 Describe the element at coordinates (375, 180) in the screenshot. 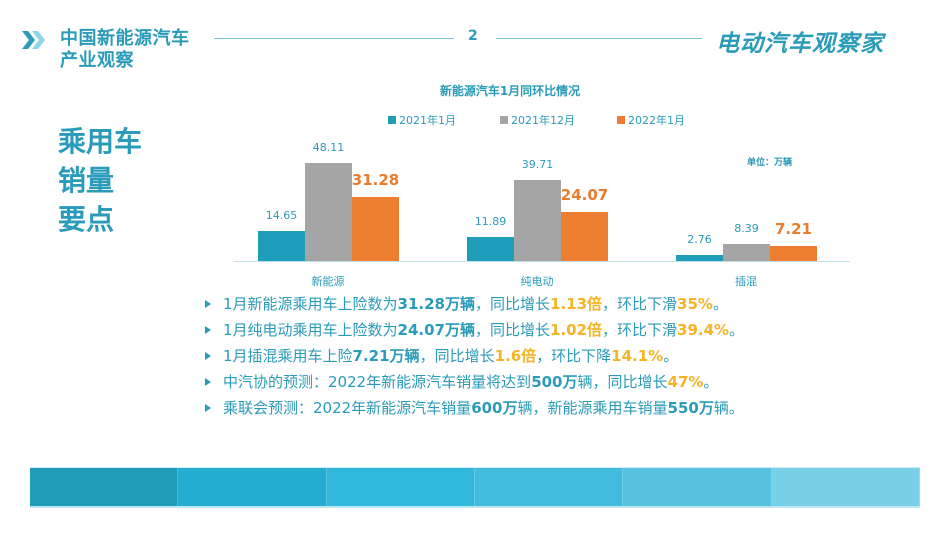

I see `bar-value-label: 31.28` at that location.